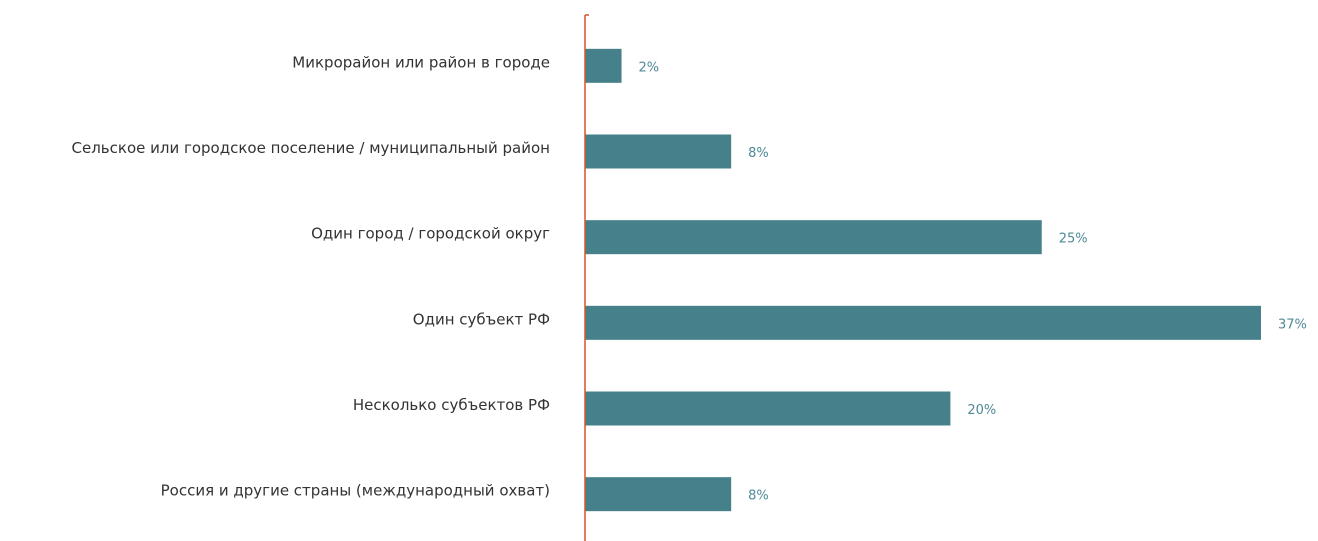  Describe the element at coordinates (981, 410) in the screenshot. I see `data-label: 20%` at that location.